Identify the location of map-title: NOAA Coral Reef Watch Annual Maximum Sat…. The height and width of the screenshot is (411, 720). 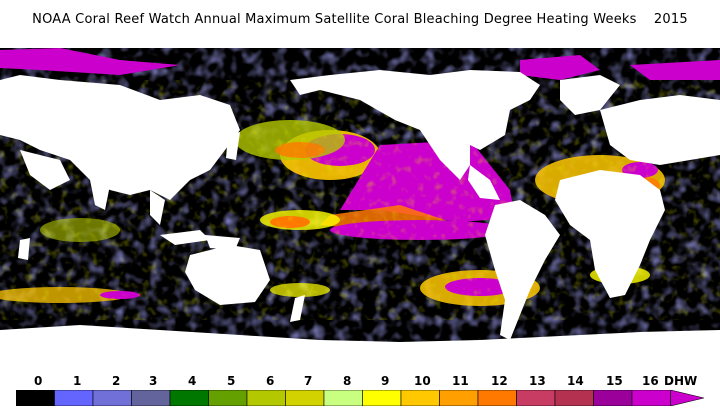
(360, 19).